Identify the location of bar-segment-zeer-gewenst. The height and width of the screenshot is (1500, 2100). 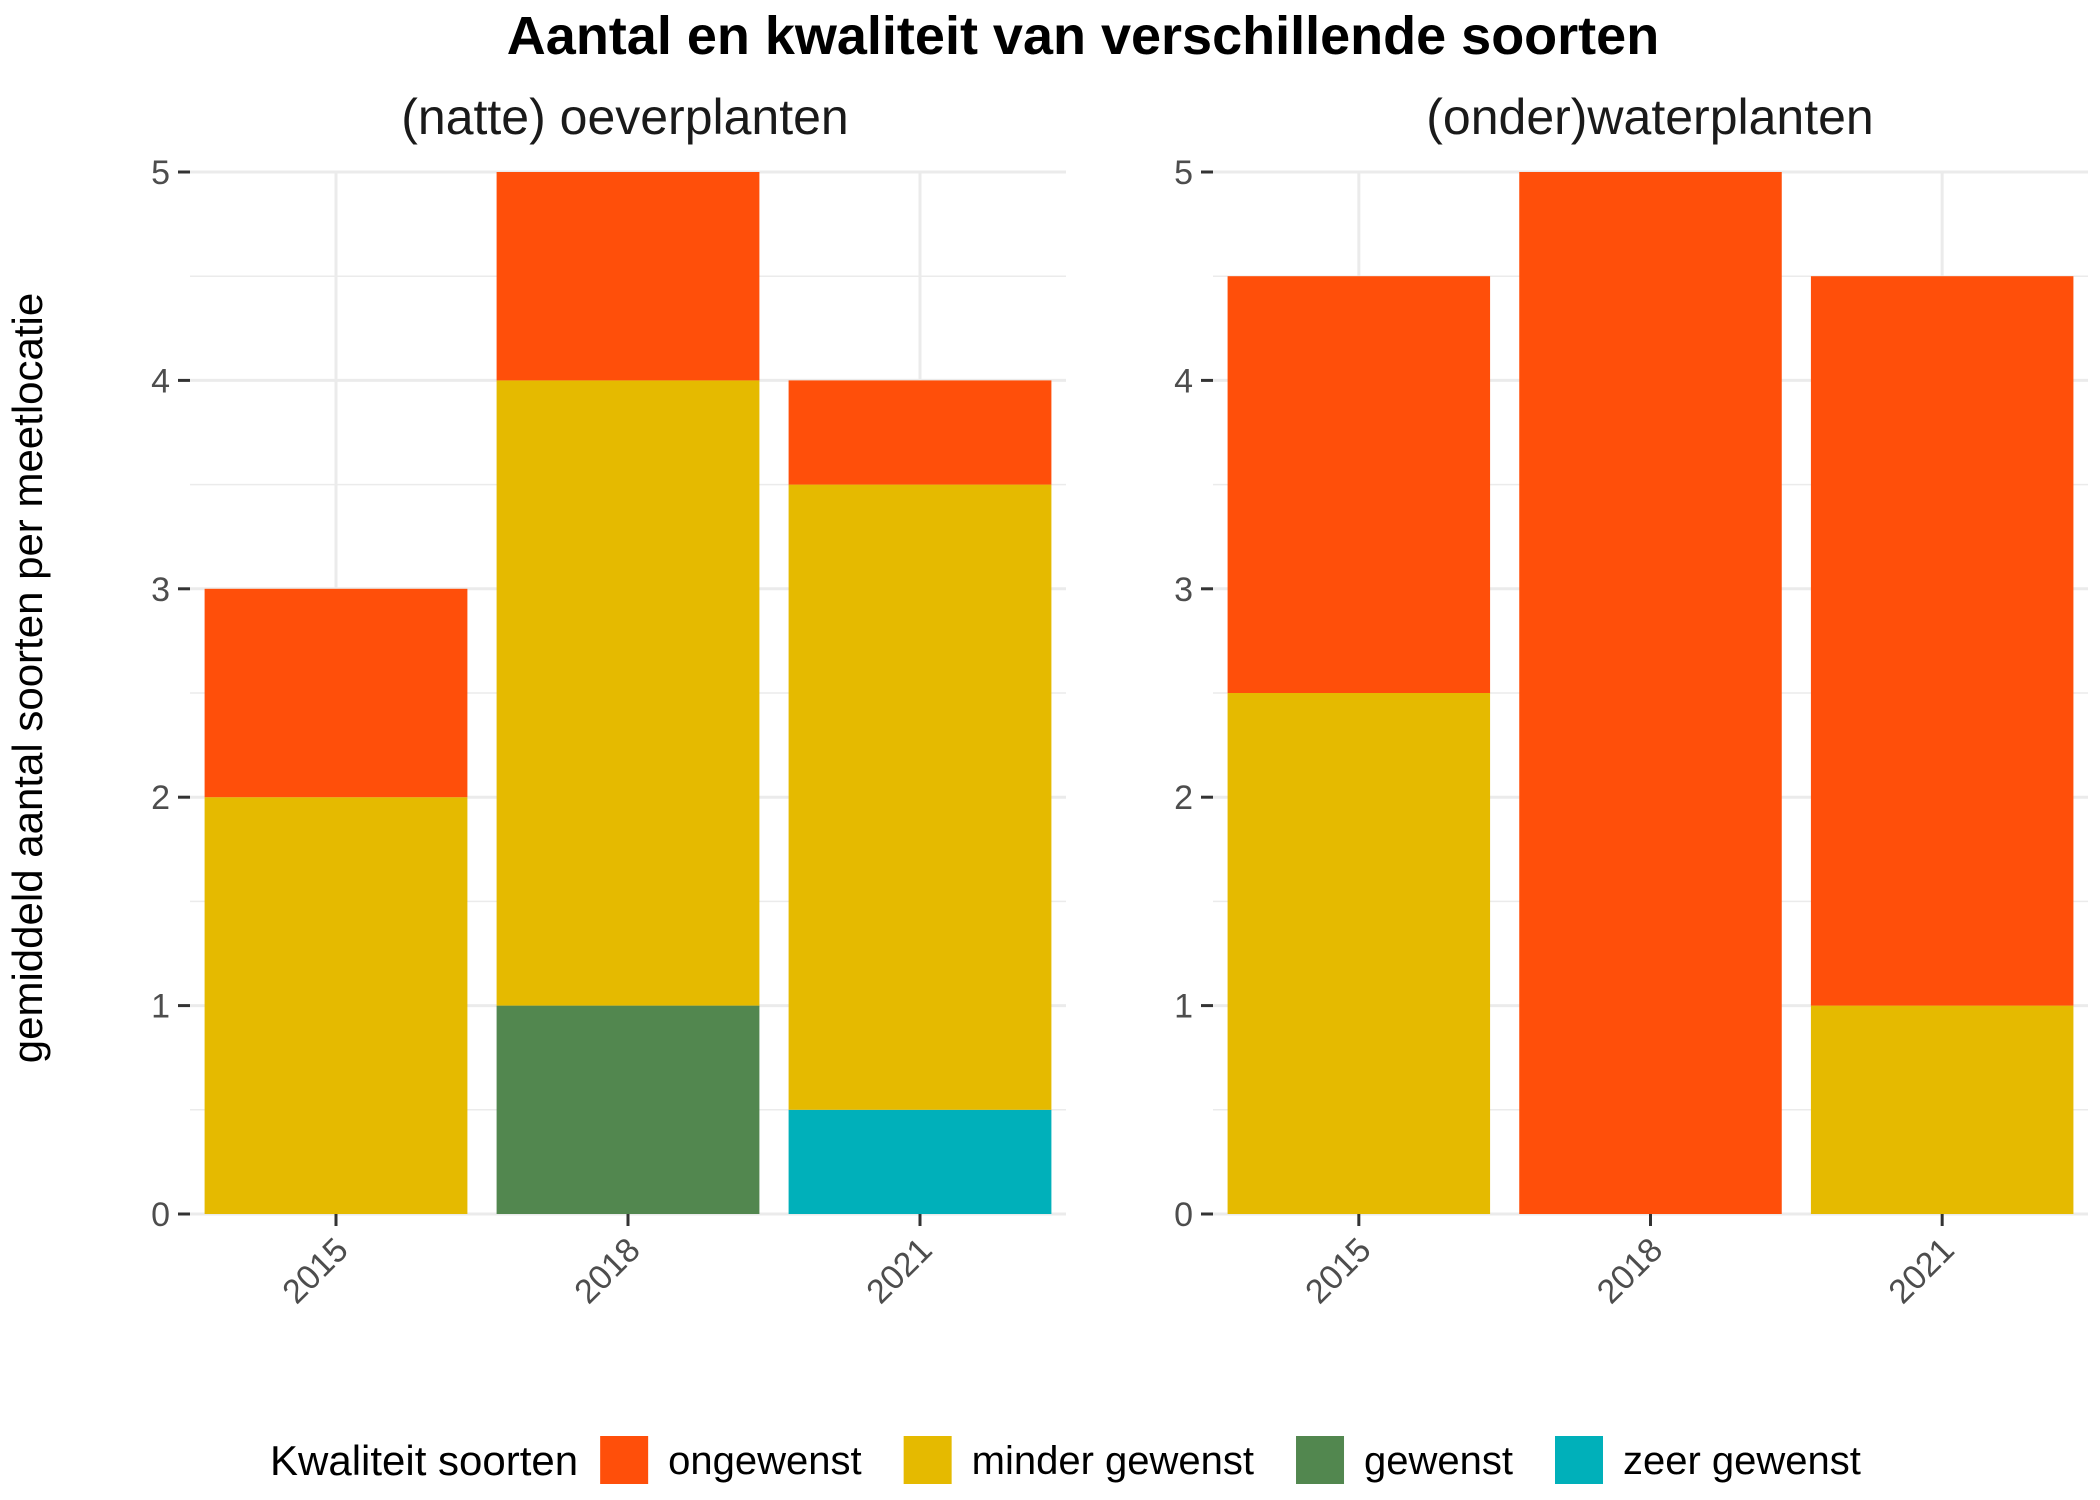
(920, 1161).